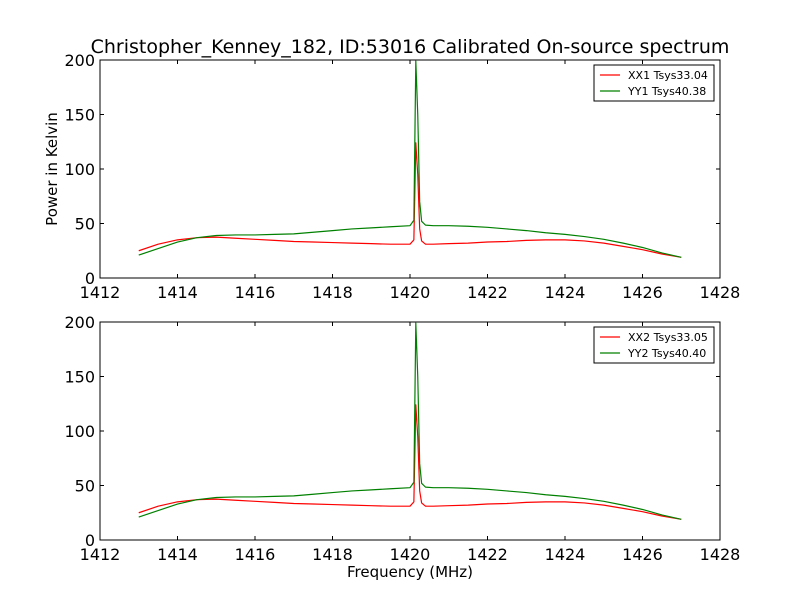 Image resolution: width=800 pixels, height=600 pixels. What do you see at coordinates (410, 462) in the screenshot?
I see `series-line-xx2` at bounding box center [410, 462].